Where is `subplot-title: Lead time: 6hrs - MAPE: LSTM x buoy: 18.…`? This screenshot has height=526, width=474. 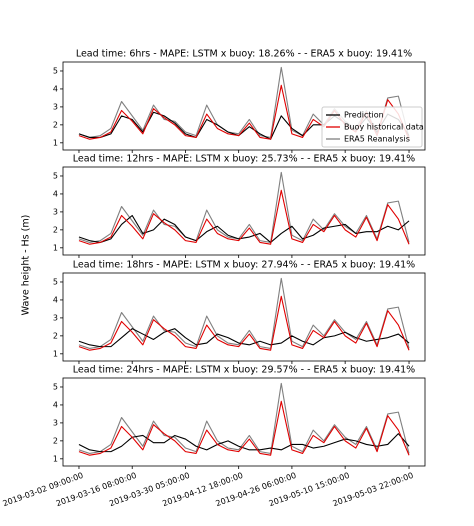
subplot-title: Lead time: 6hrs - MAPE: LSTM x buoy: 18.… is located at coordinates (244, 54).